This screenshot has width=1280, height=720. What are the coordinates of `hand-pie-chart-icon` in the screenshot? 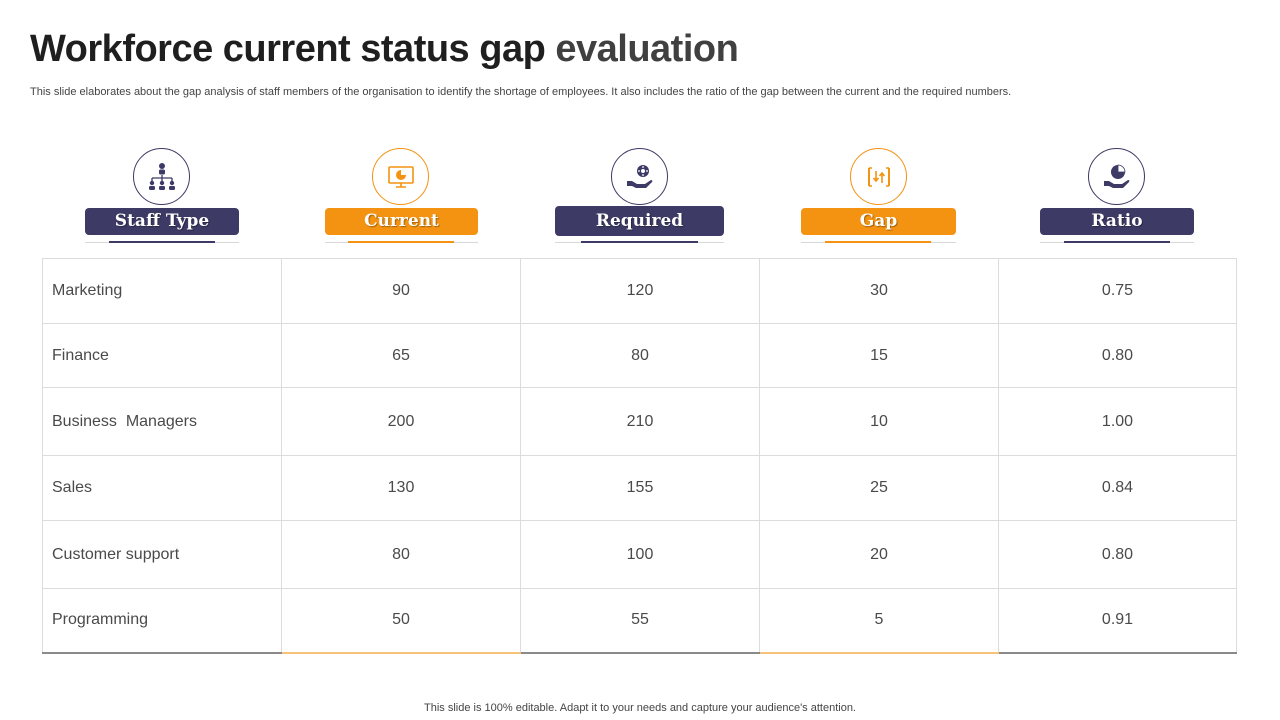 It's located at (1116, 176).